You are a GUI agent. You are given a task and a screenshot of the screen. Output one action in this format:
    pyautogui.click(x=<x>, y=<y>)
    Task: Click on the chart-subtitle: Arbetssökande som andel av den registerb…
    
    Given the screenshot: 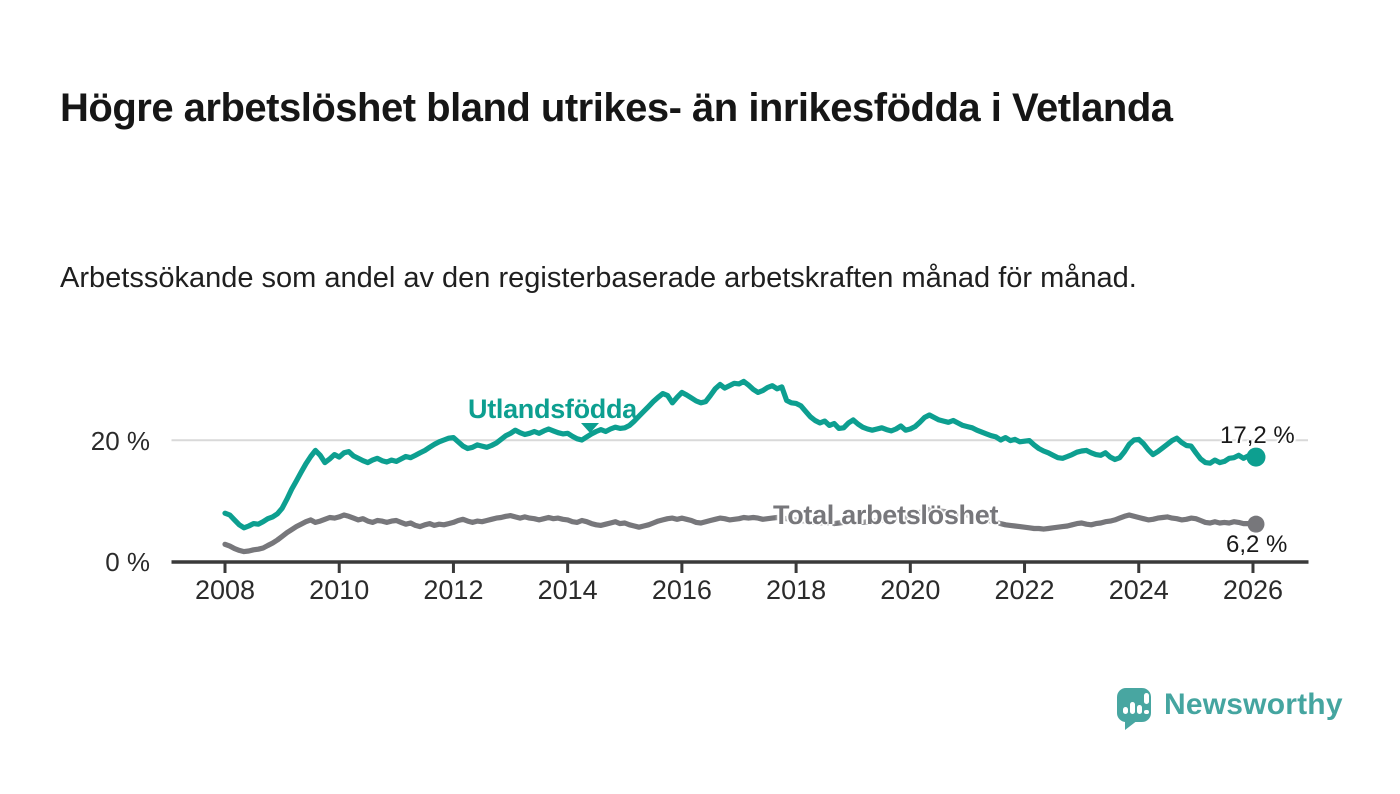 What is the action you would take?
    pyautogui.click(x=598, y=278)
    